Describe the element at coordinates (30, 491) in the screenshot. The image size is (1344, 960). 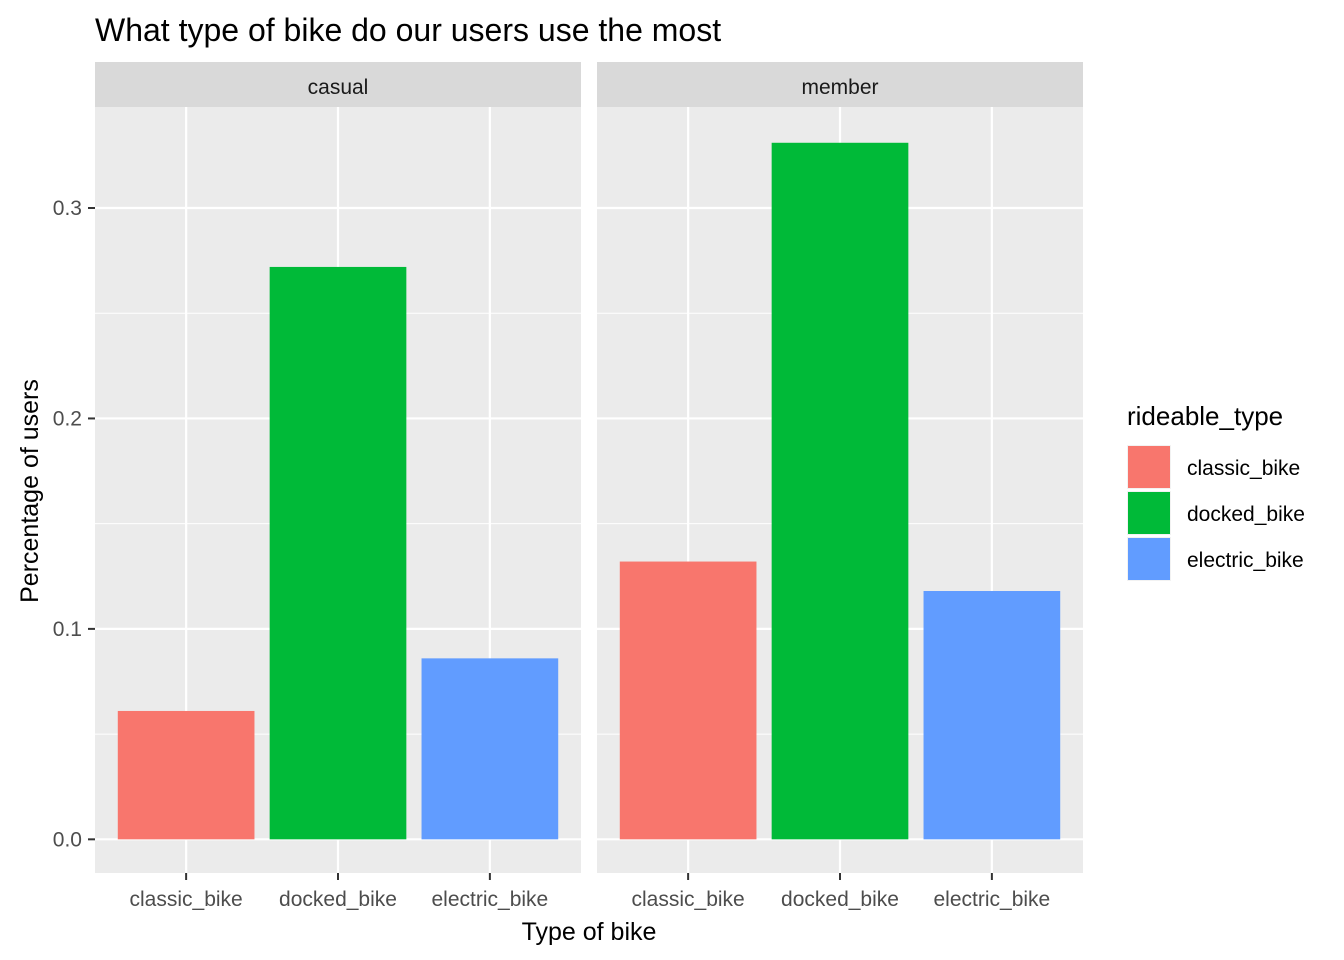
I see `y-axis-title: Percentage of users` at that location.